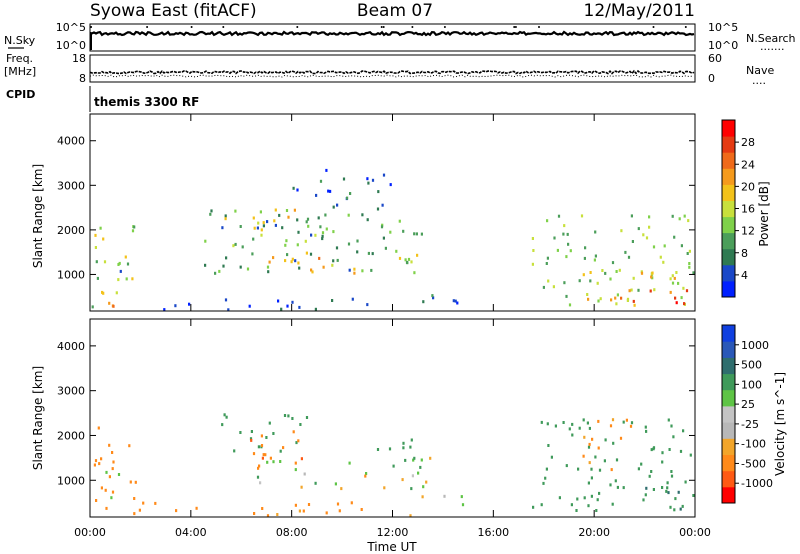 The height and width of the screenshot is (554, 800). What do you see at coordinates (711, 78) in the screenshot?
I see `freq-tick-bottom-right: 0` at bounding box center [711, 78].